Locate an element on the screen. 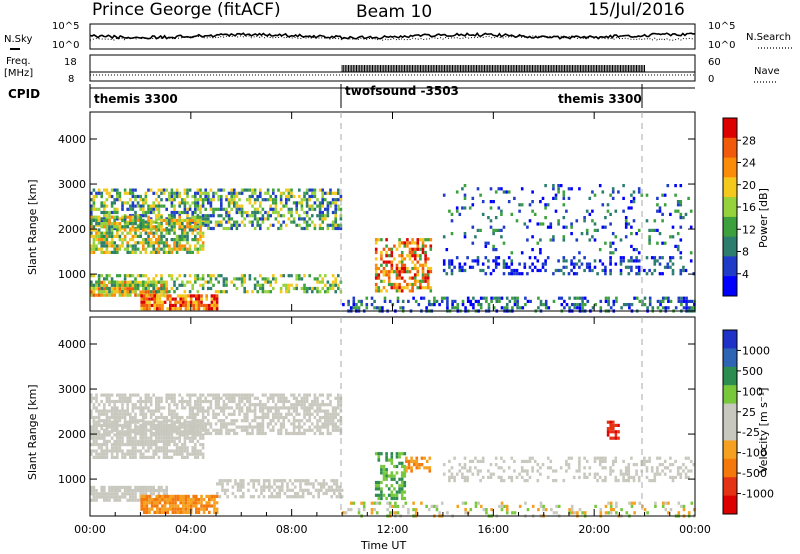 This screenshot has height=554, width=800. colorbar-segment is located at coordinates (730, 431).